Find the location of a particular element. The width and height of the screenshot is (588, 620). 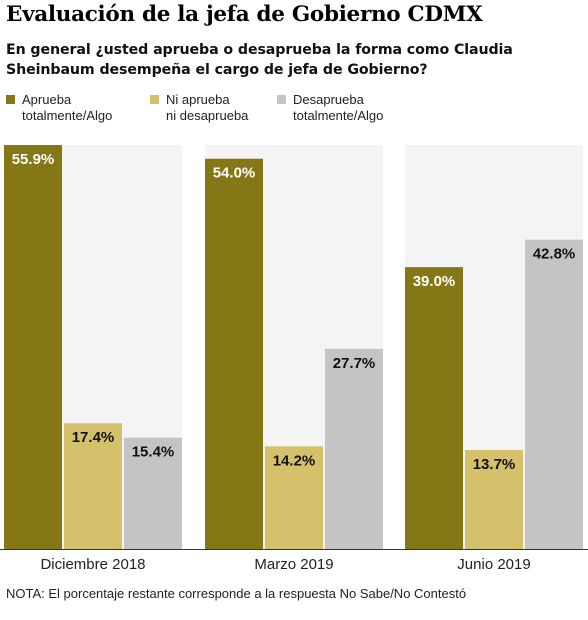

legend-item-aprueba: Aprueba totalmente/Algo is located at coordinates (59, 108).